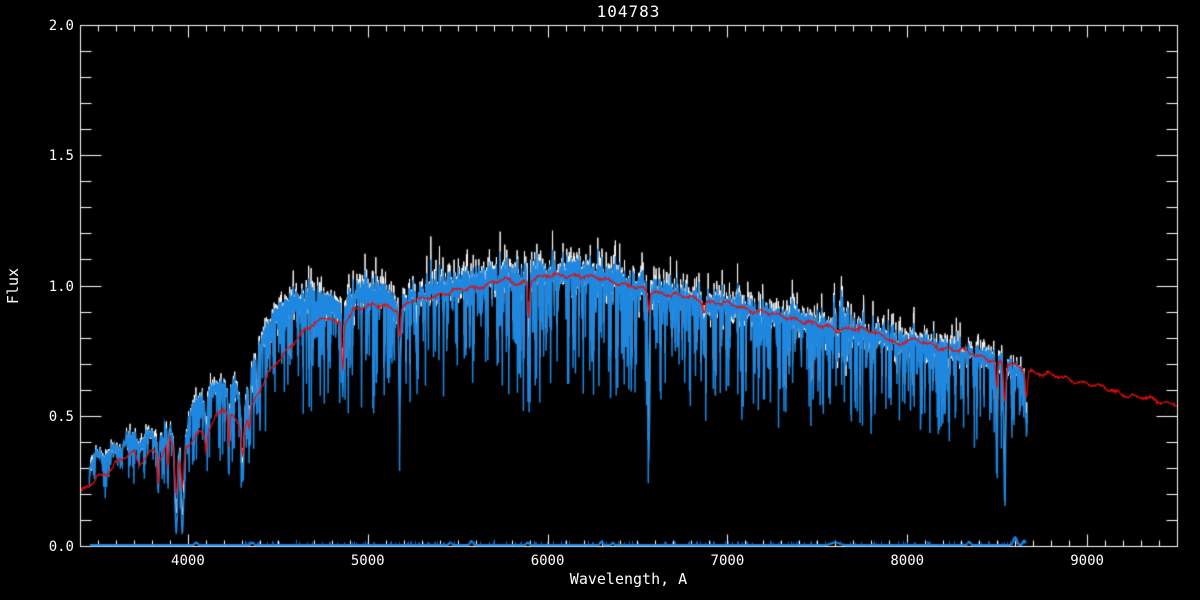 The width and height of the screenshot is (1200, 600). I want to click on y-tick-label: 1.5, so click(61, 156).